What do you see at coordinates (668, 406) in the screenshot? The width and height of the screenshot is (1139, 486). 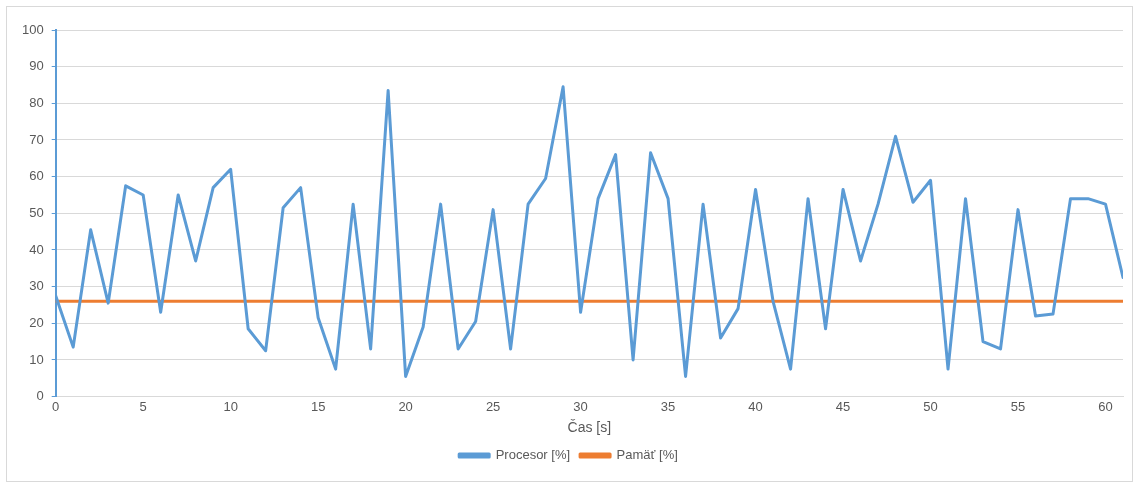 I see `x-tick-label: 35` at bounding box center [668, 406].